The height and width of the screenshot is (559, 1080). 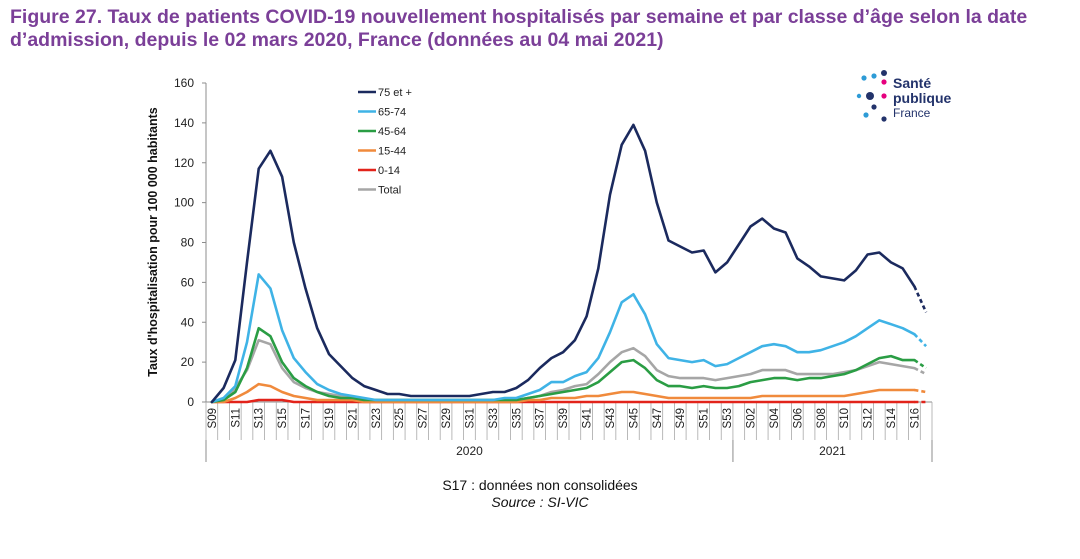 What do you see at coordinates (213, 418) in the screenshot?
I see `x-tick-label: S09` at bounding box center [213, 418].